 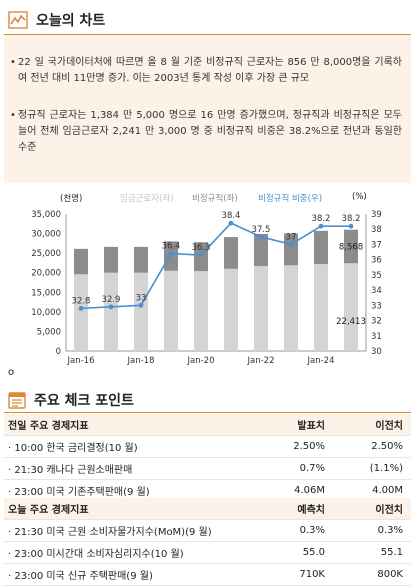 What do you see at coordinates (141, 298) in the screenshot?
I see `ratio-data-label: 33` at bounding box center [141, 298].